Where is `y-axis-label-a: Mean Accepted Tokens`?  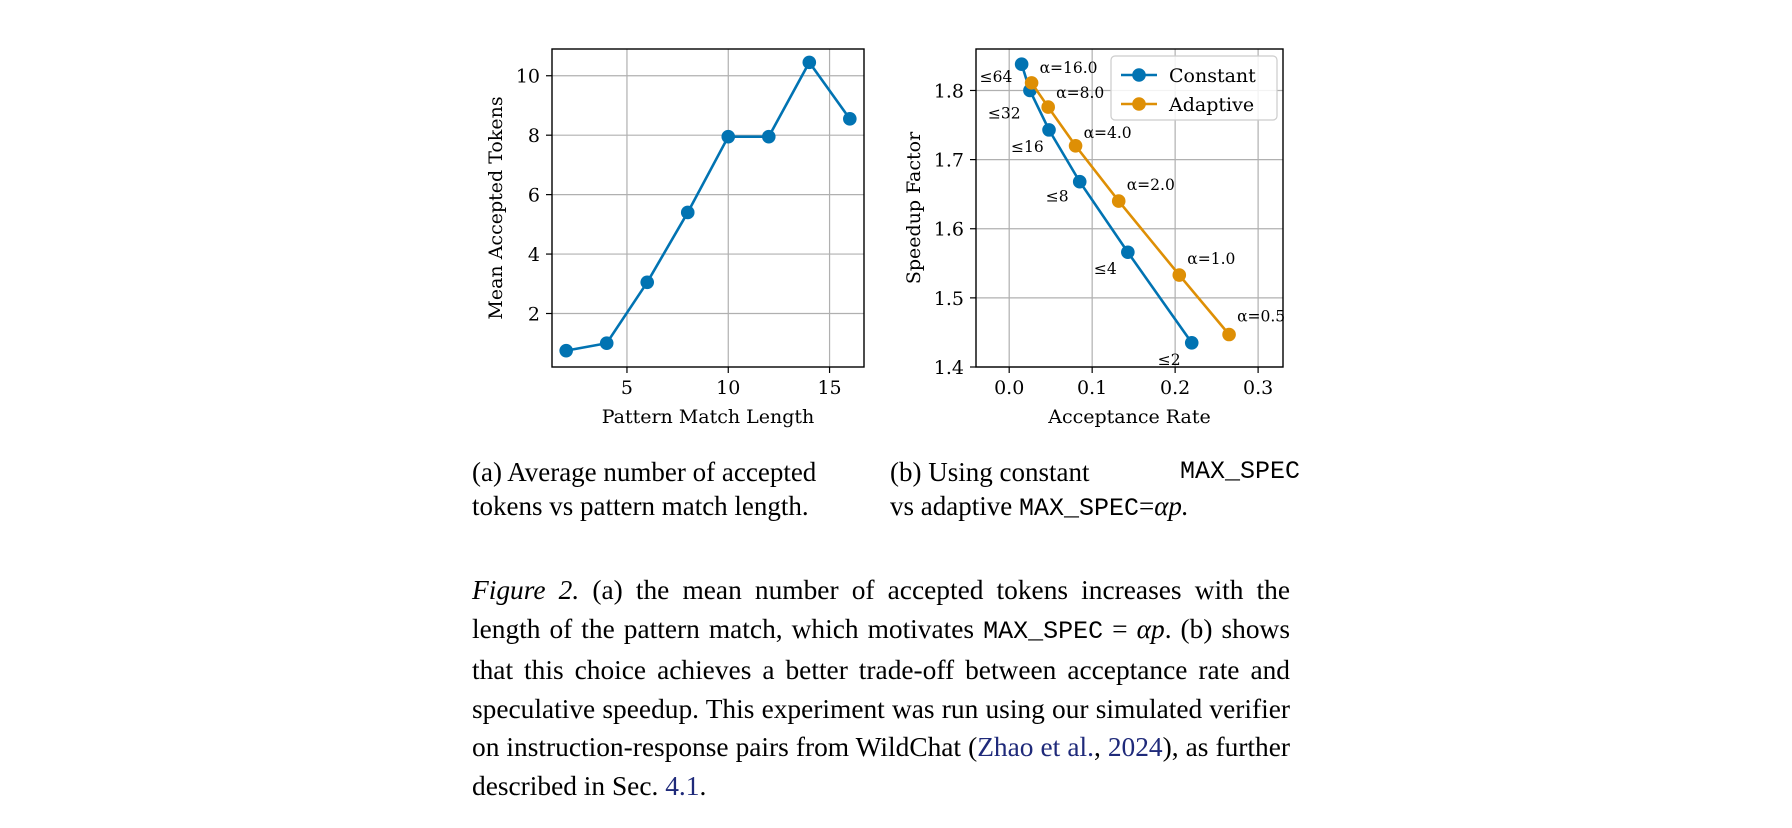
y-axis-label-a: Mean Accepted Tokens is located at coordinates (496, 207).